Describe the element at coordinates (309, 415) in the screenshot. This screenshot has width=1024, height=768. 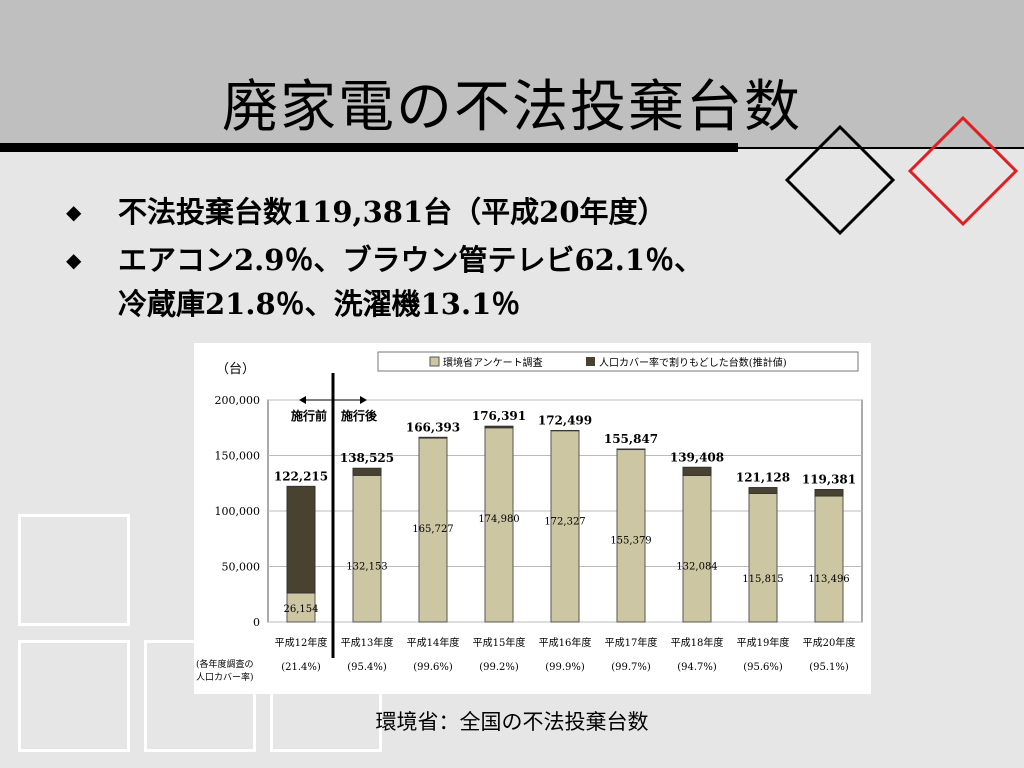
I see `annotation-before: 施行前` at that location.